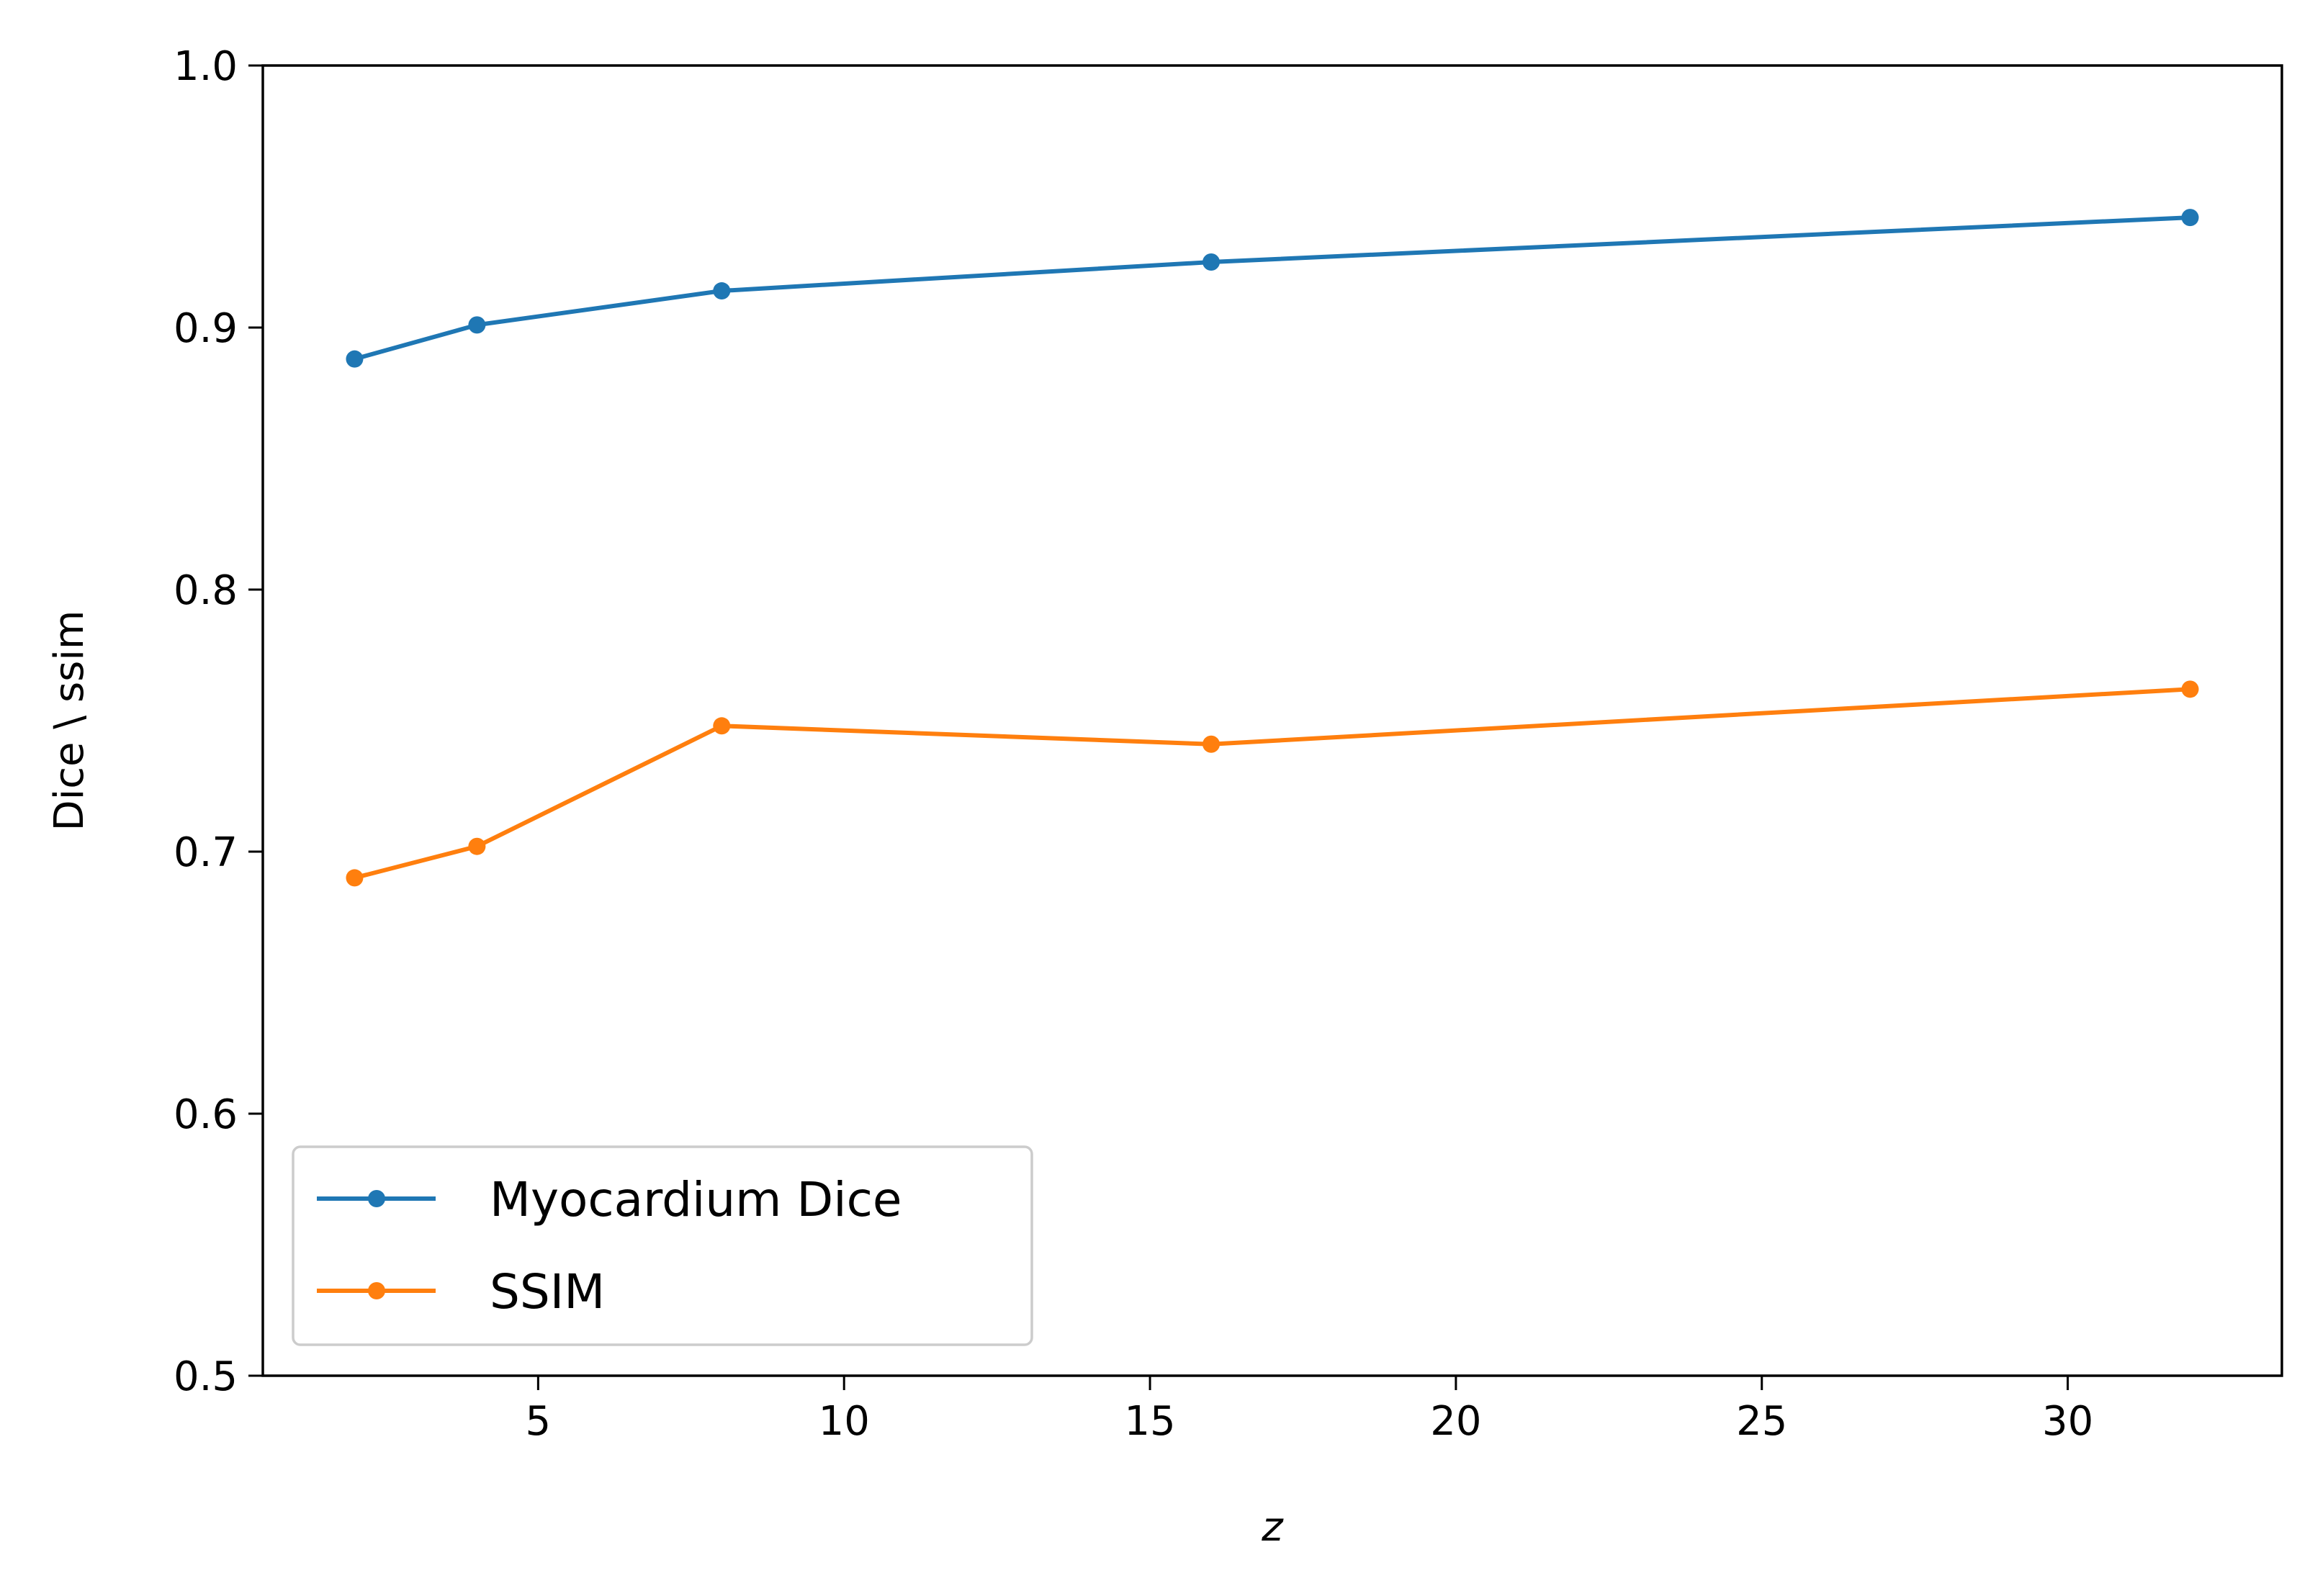  What do you see at coordinates (206, 852) in the screenshot?
I see `y-tick-label: 0.7` at bounding box center [206, 852].